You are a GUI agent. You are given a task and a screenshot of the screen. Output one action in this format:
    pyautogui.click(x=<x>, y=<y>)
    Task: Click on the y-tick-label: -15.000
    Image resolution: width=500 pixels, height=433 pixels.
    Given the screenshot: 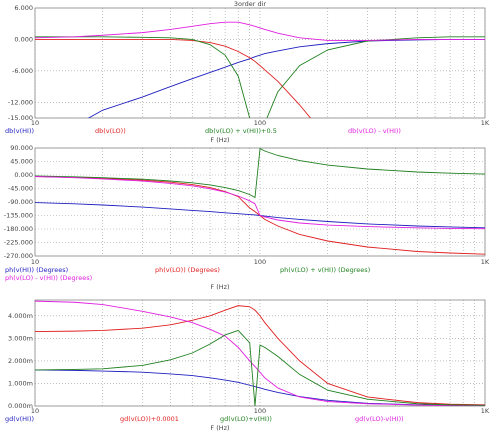 What is the action you would take?
    pyautogui.click(x=20, y=118)
    